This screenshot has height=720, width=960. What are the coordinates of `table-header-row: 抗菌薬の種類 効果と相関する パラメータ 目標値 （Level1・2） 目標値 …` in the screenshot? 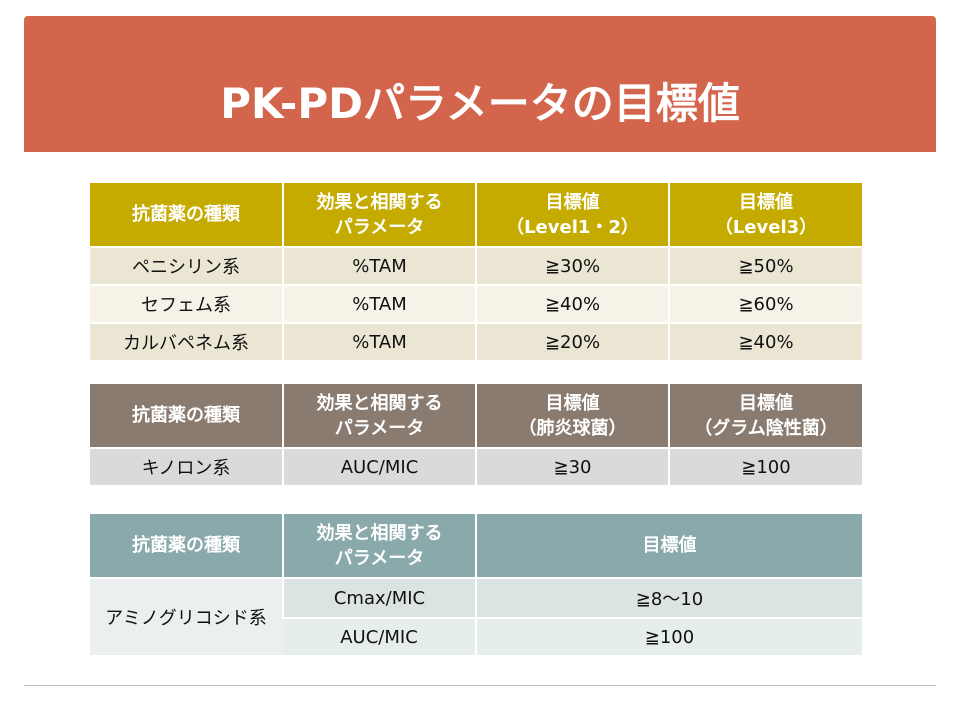 It's located at (476, 214).